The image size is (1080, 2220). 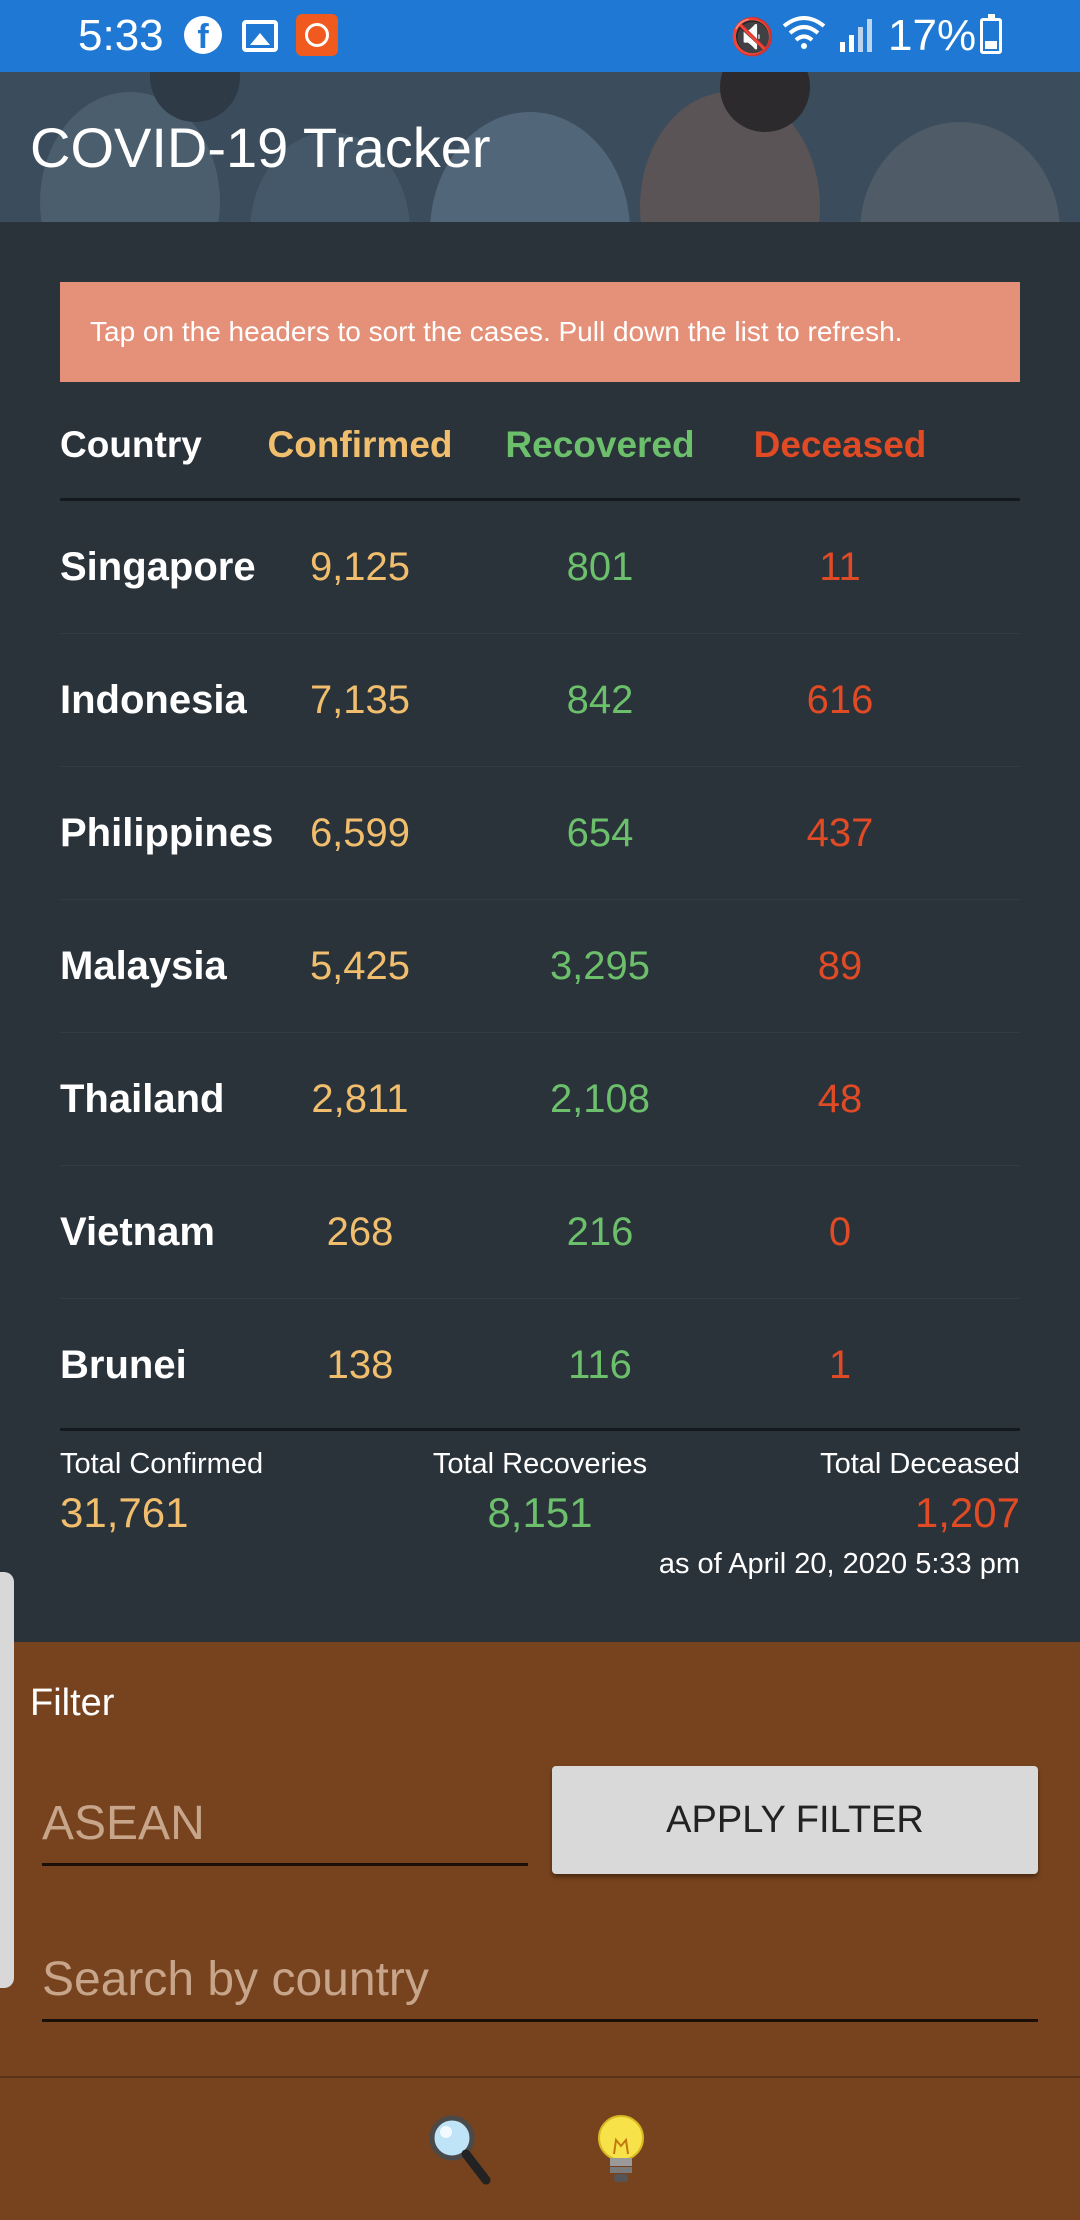 What do you see at coordinates (932, 35) in the screenshot?
I see `battery-percent: 17%` at bounding box center [932, 35].